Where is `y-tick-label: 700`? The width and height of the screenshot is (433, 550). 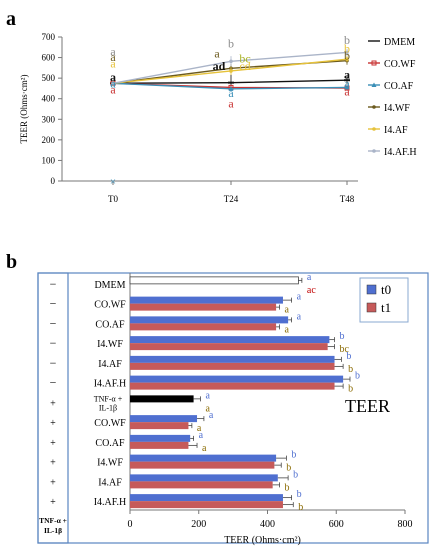
y-tick-label: 700 is located at coordinates (49, 37).